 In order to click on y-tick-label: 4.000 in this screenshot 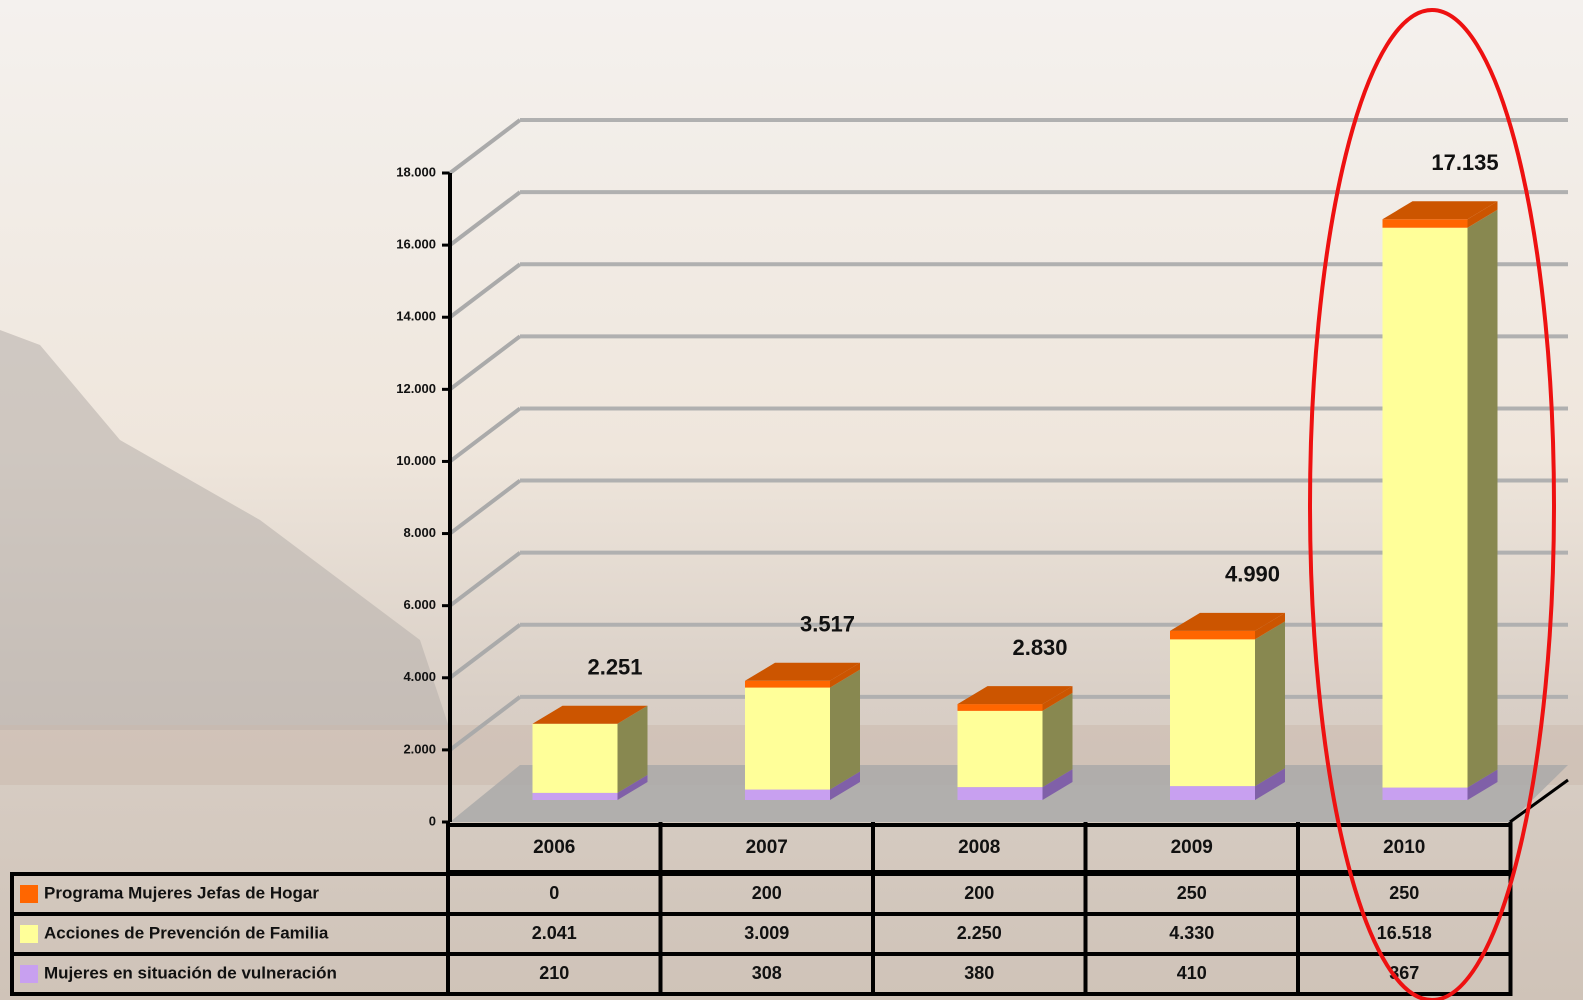, I will do `click(419, 676)`.